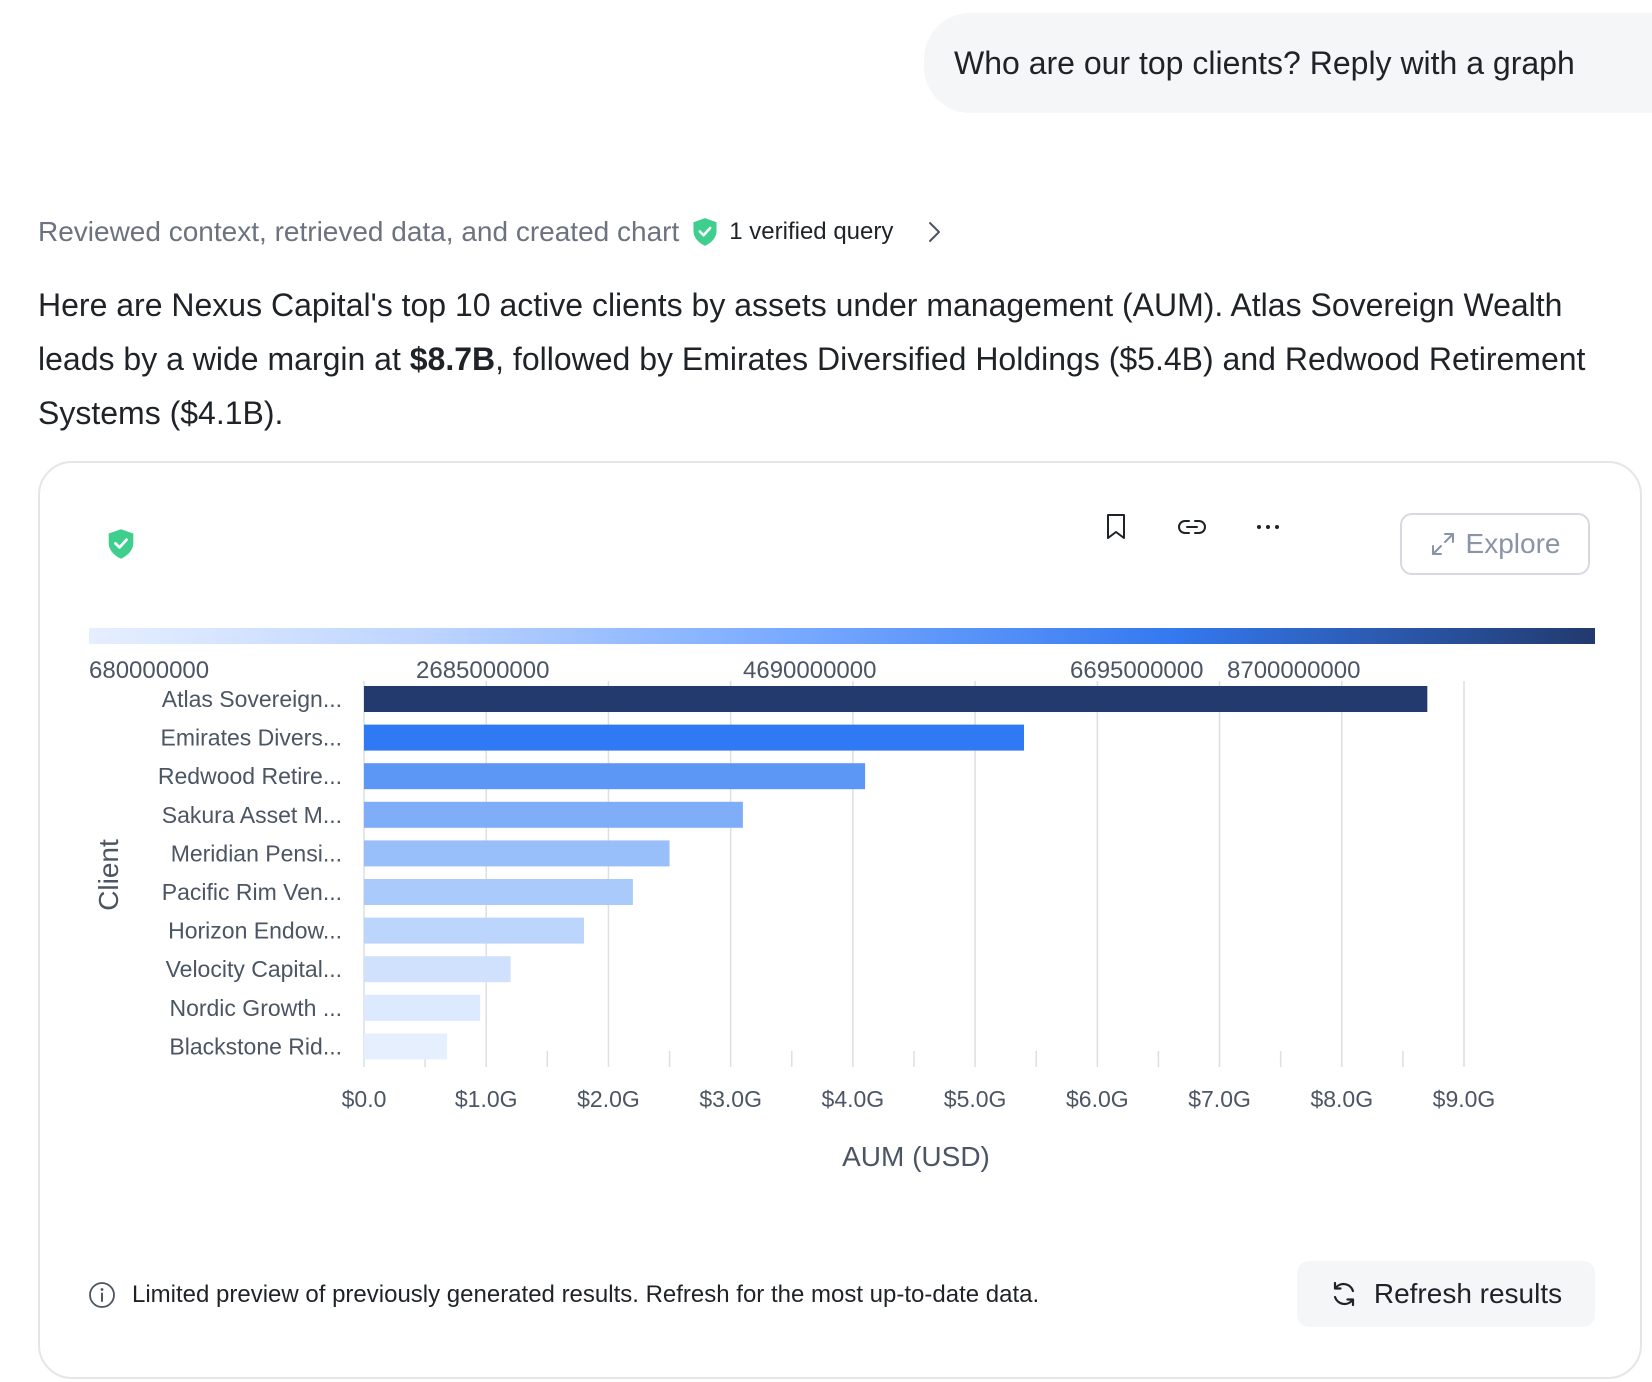 This screenshot has width=1652, height=1382. I want to click on x-tick-label: $7.0G, so click(1219, 1099).